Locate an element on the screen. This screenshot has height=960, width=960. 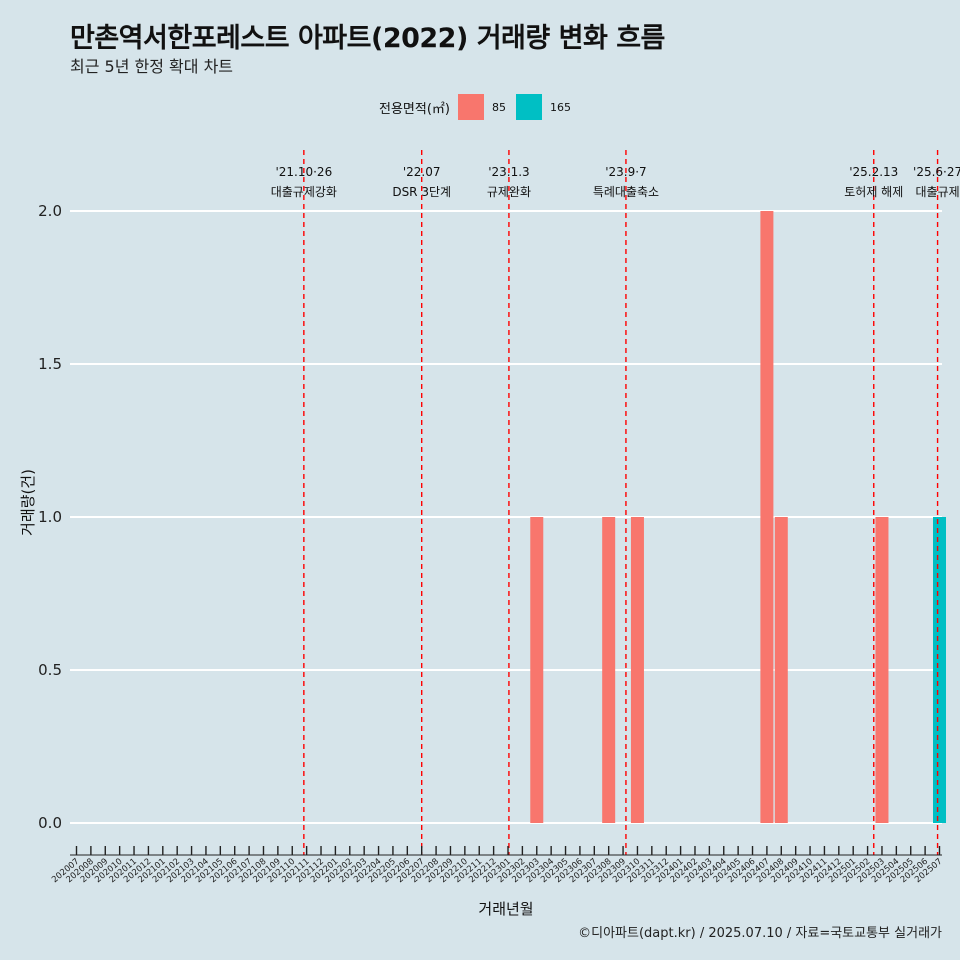
legend-title: 전용면적(㎡) is located at coordinates (414, 109).